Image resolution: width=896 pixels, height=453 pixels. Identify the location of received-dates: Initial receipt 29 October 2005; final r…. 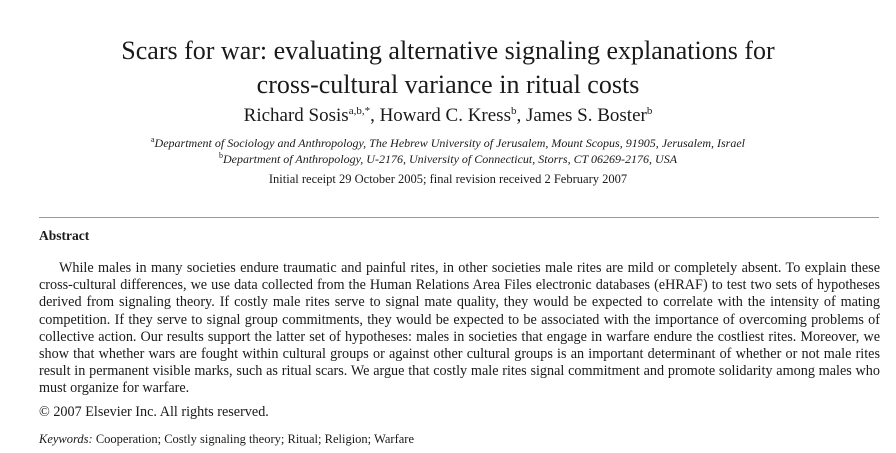
(448, 179).